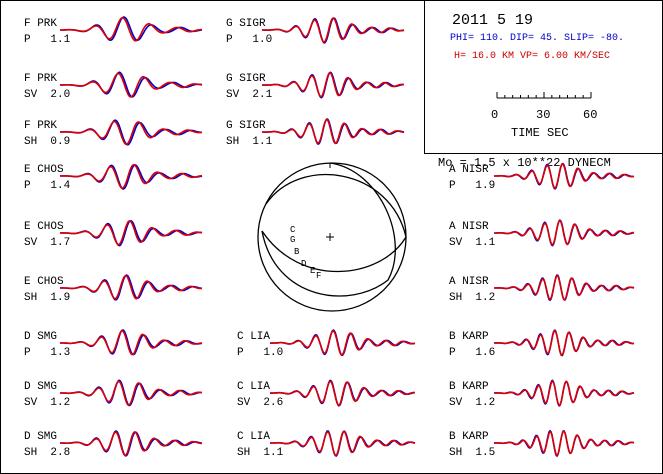 The width and height of the screenshot is (663, 474). Describe the element at coordinates (249, 95) in the screenshot. I see `phase-label: SV 2.1` at that location.